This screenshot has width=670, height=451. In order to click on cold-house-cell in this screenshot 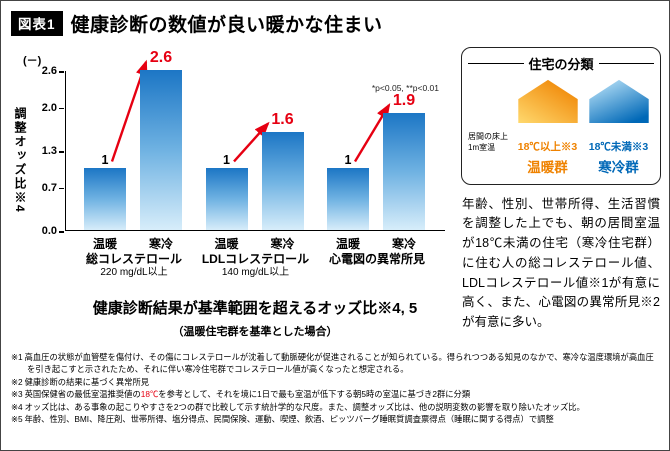, I will do `click(618, 103)`.